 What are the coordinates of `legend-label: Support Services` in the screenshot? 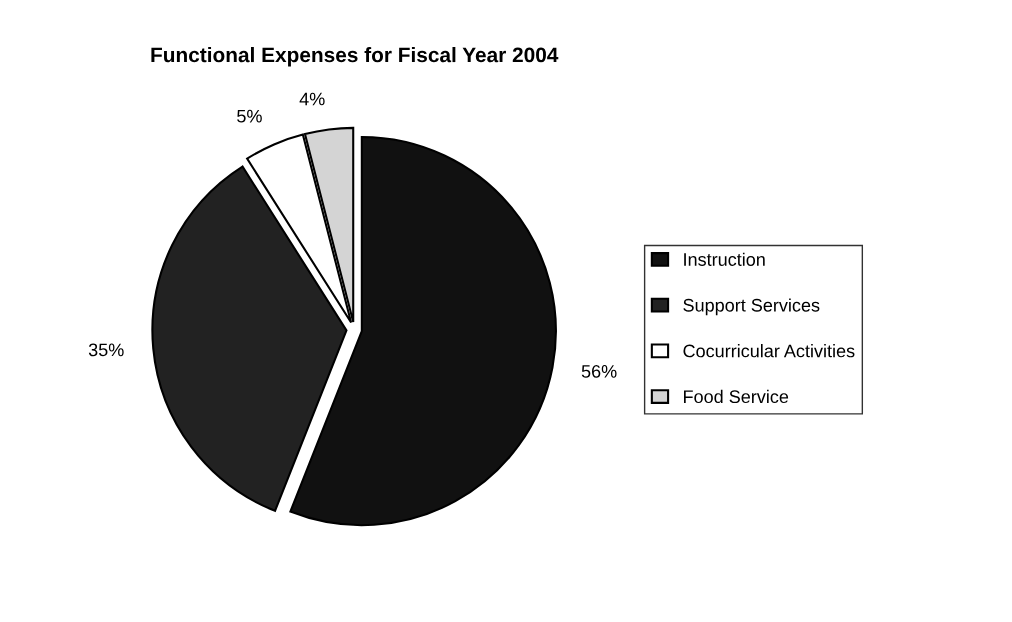 It's located at (751, 307).